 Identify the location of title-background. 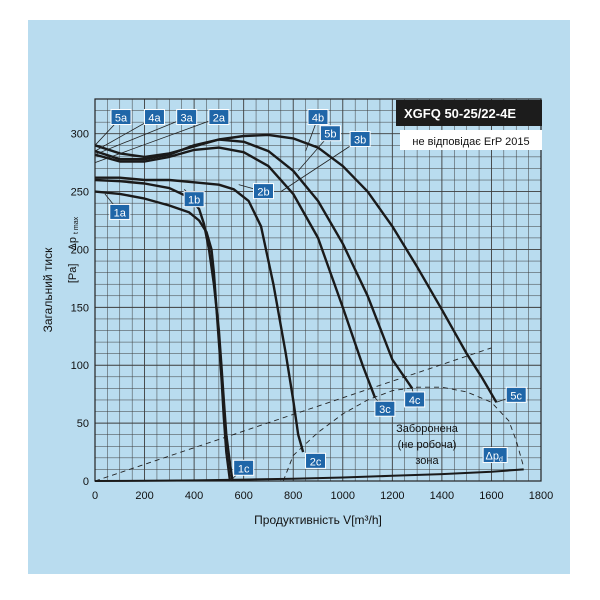
(469, 113).